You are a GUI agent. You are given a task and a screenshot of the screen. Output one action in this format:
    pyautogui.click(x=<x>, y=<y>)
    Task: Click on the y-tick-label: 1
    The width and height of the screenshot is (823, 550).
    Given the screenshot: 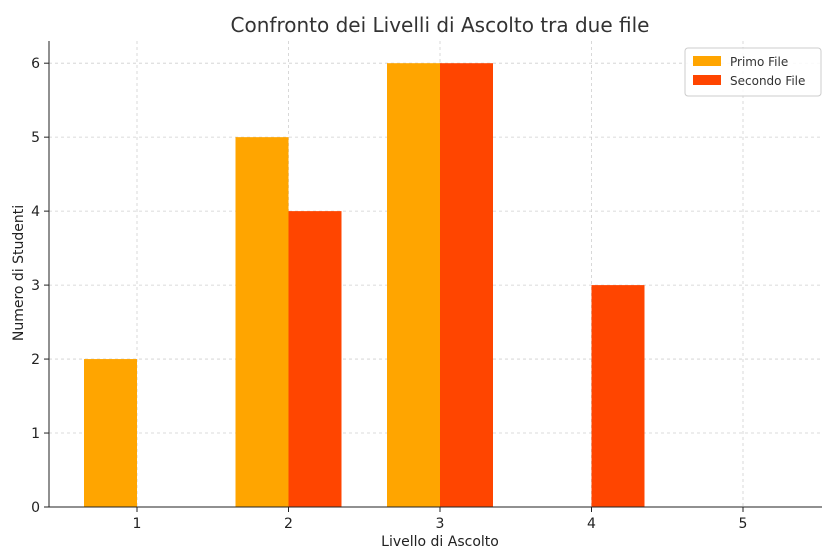 What is the action you would take?
    pyautogui.click(x=35, y=434)
    